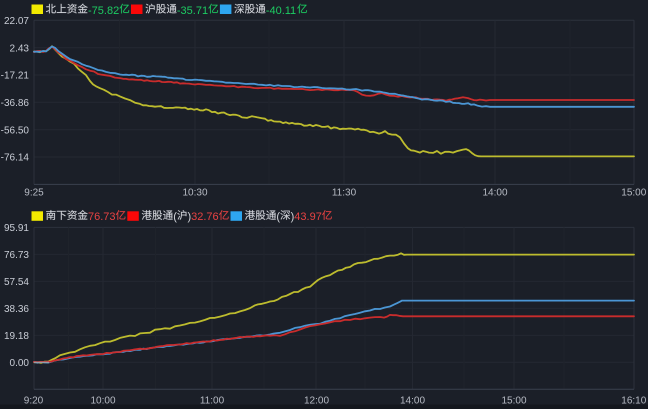 This screenshot has height=409, width=648. Describe the element at coordinates (102, 400) in the screenshot. I see `svg-text: 10:00` at that location.